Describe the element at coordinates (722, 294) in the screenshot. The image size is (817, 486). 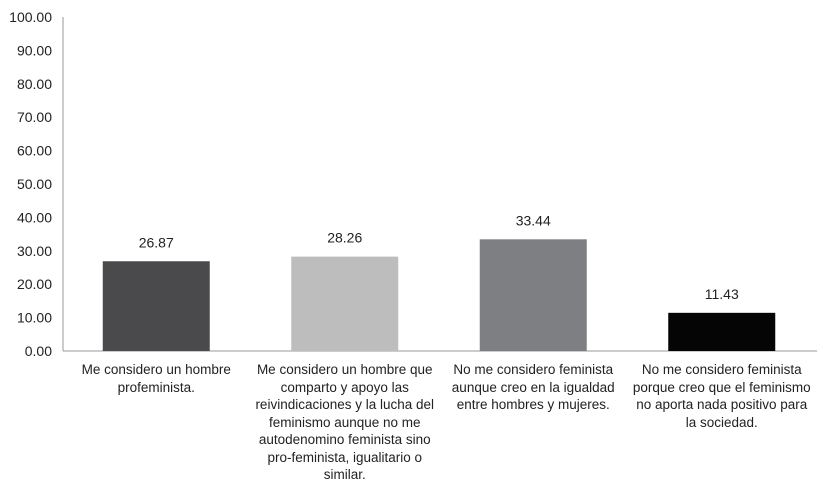
I see `data-label-4: 11.43` at that location.